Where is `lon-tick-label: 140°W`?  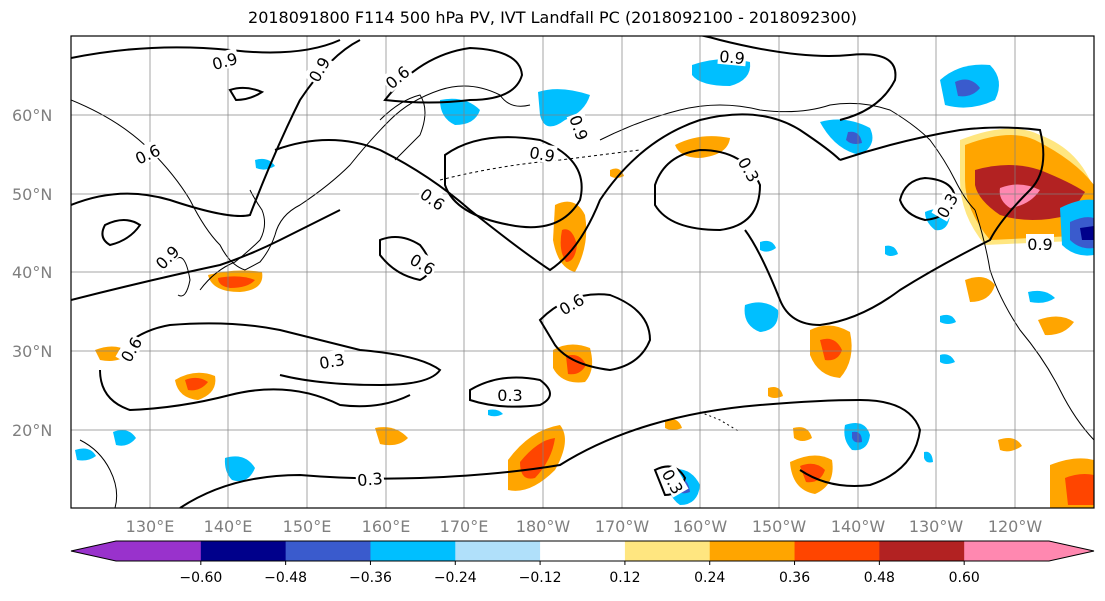 lon-tick-label: 140°W is located at coordinates (858, 526).